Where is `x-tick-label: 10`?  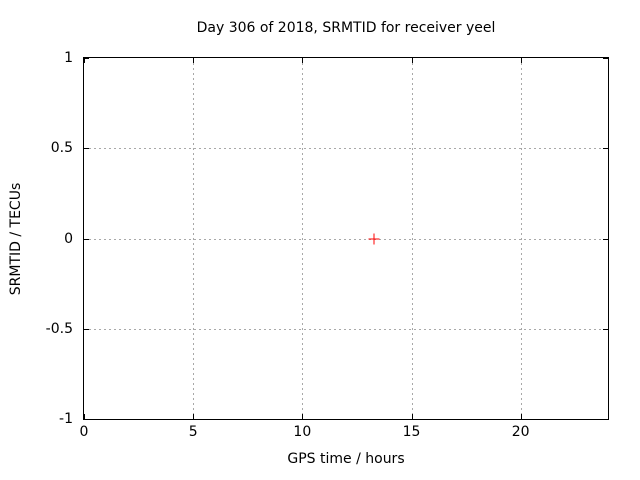
x-tick-label: 10 is located at coordinates (302, 432).